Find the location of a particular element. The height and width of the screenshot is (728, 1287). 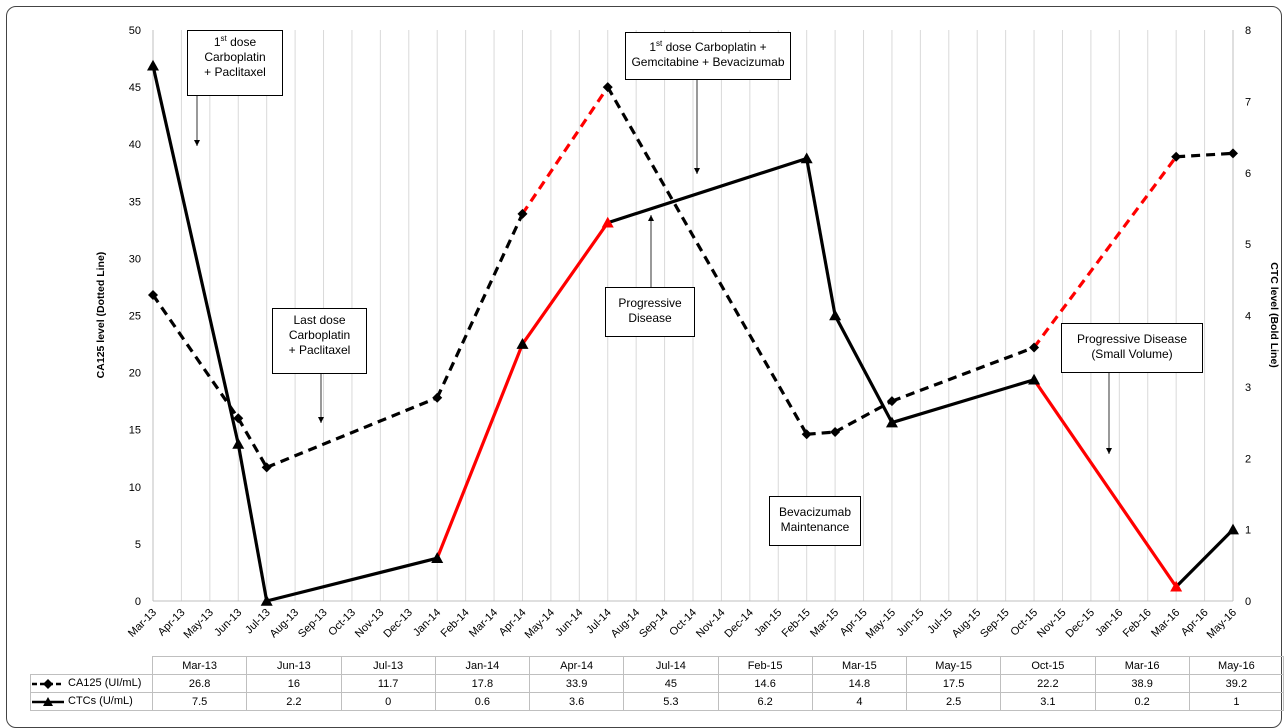

table-header-cell: Jul-14 is located at coordinates (671, 665).